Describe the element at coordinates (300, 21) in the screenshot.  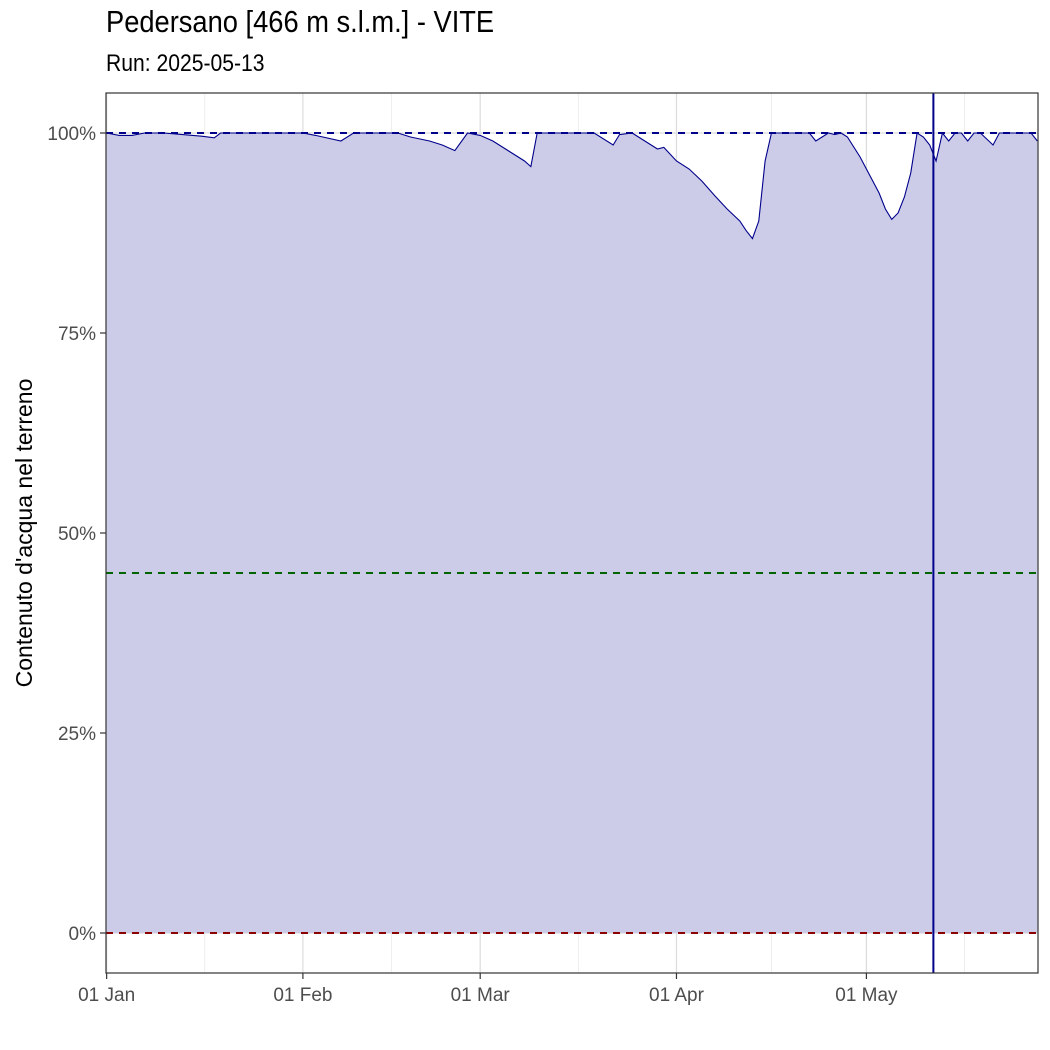
I see `chart-title: Pedersano [466 m s.l.m.] - VITE` at that location.